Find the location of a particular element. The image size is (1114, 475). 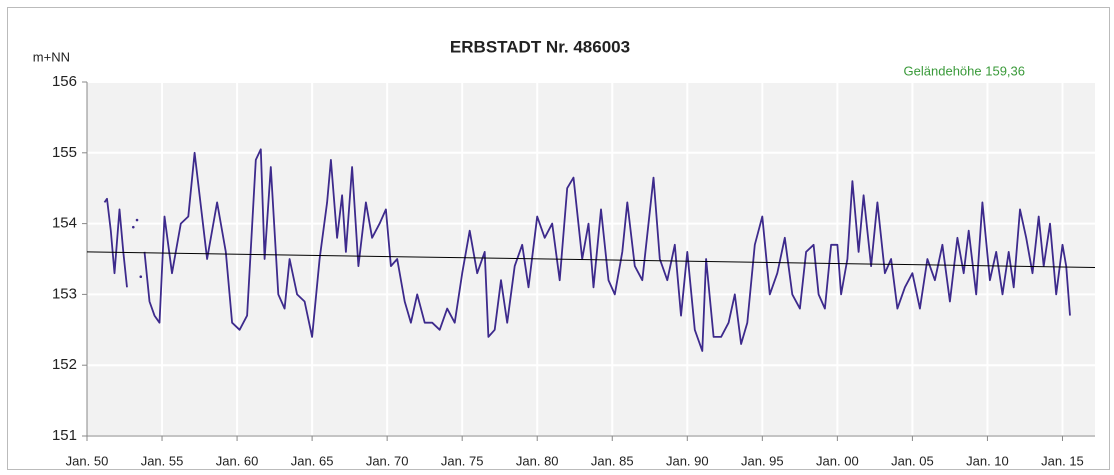

y-tick-label: 155 is located at coordinates (64, 152).